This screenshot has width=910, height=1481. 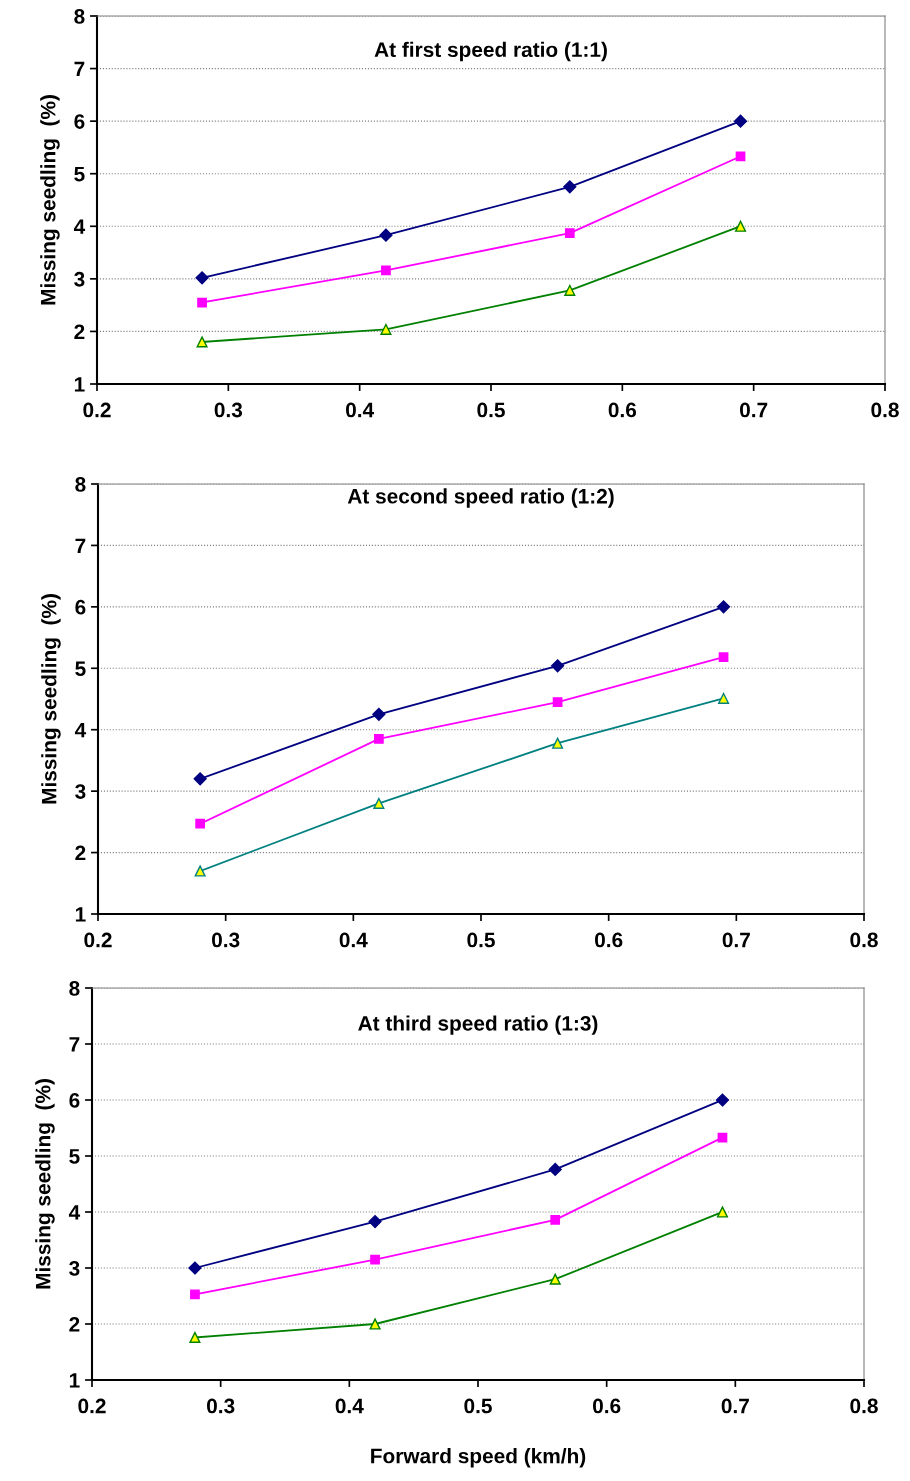 What do you see at coordinates (478, 1458) in the screenshot?
I see `x-axis-title: Forward speed (km/h)` at bounding box center [478, 1458].